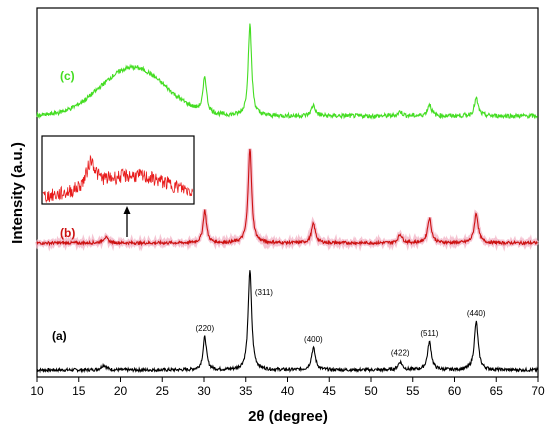 This screenshot has height=432, width=550. I want to click on x-tick-label: 50, so click(371, 391).